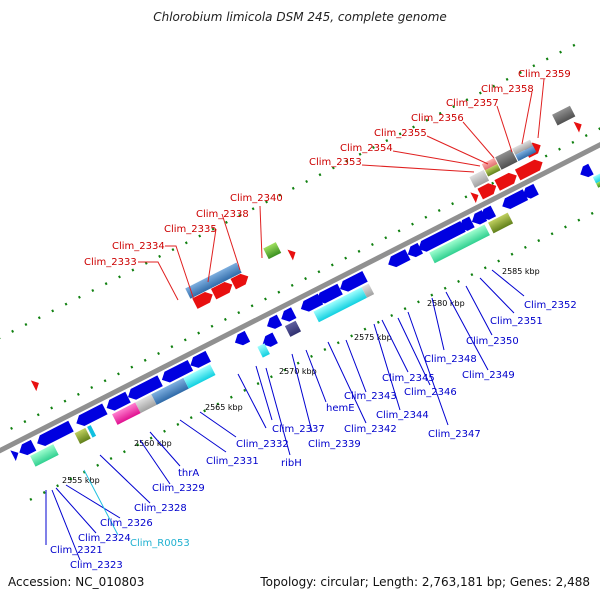 This screenshot has height=600, width=600. I want to click on kbp-tick-2580: 2580 kbp, so click(446, 303).